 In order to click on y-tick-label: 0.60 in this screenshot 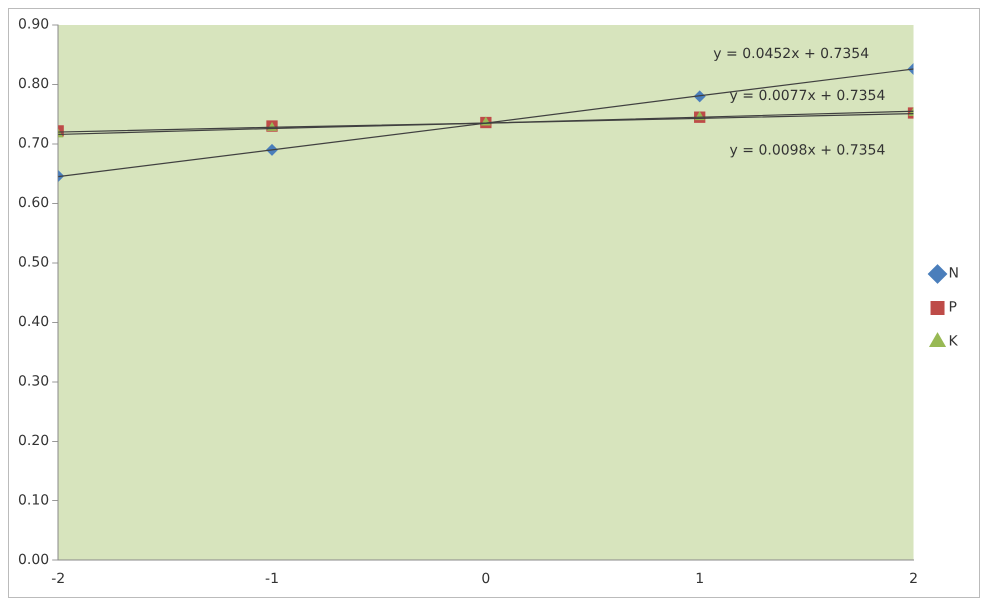, I will do `click(34, 203)`.